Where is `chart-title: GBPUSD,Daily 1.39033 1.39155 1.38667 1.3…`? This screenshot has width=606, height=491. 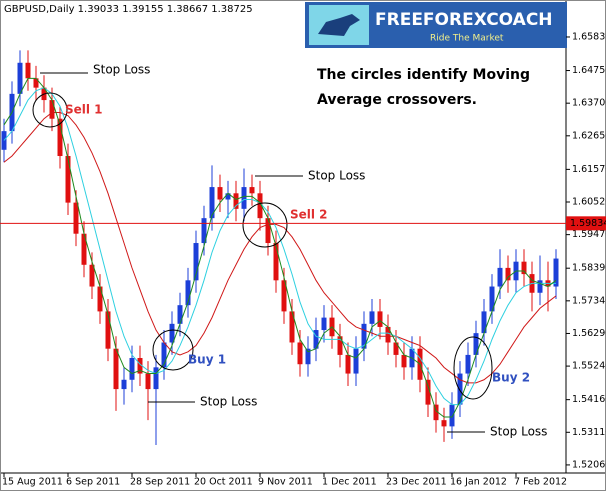 chart-title: GBPUSD,Daily 1.39033 1.39155 1.38667 1.3… is located at coordinates (128, 9).